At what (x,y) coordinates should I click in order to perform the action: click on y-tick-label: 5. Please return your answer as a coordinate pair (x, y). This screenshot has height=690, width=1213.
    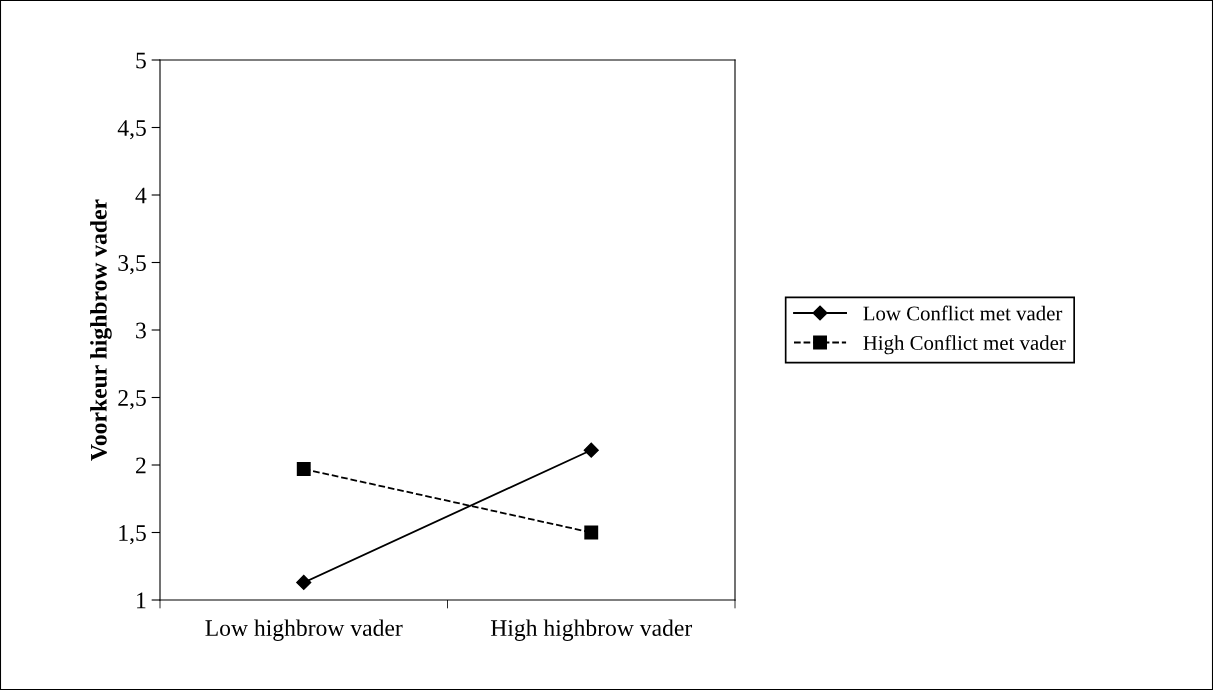
    Looking at the image, I should click on (141, 60).